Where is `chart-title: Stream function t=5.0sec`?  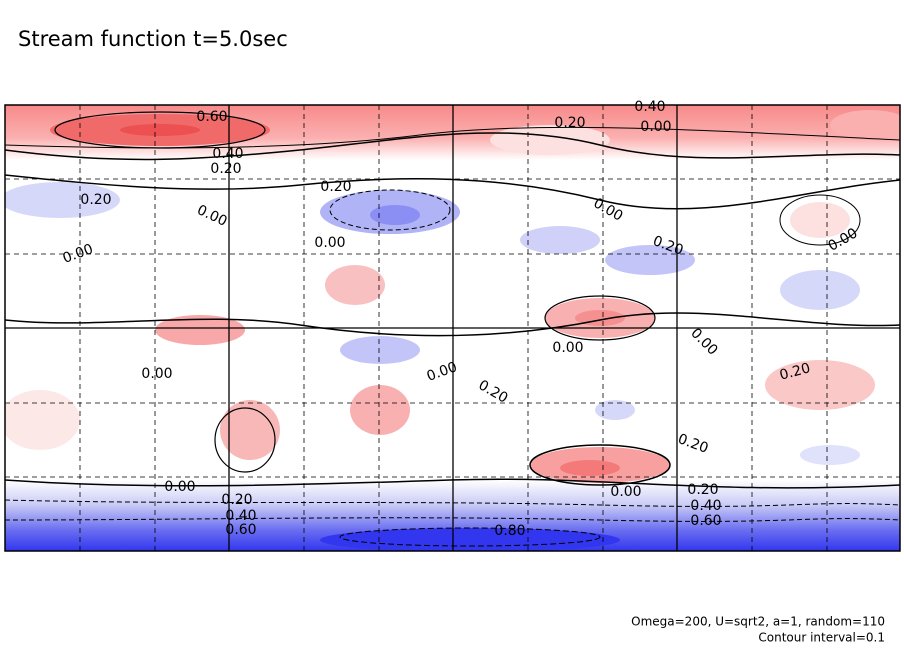
chart-title: Stream function t=5.0sec is located at coordinates (153, 39).